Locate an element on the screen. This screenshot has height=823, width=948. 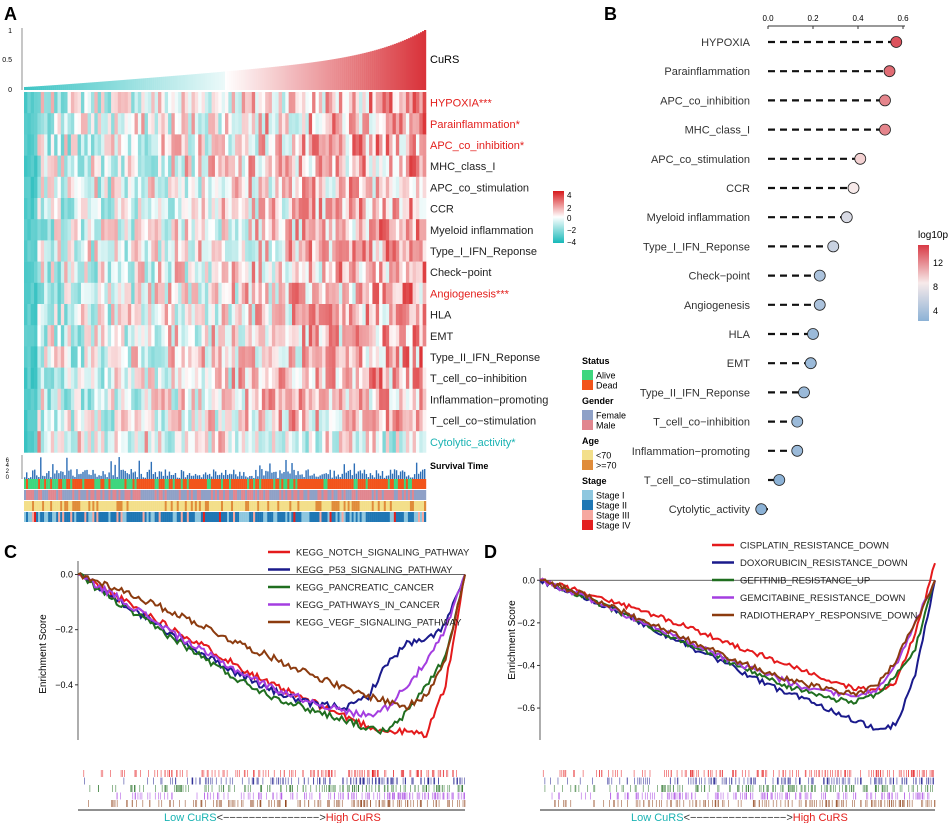
heatmap-row-label: T_cell_co−stimulation is located at coordinates (483, 422).